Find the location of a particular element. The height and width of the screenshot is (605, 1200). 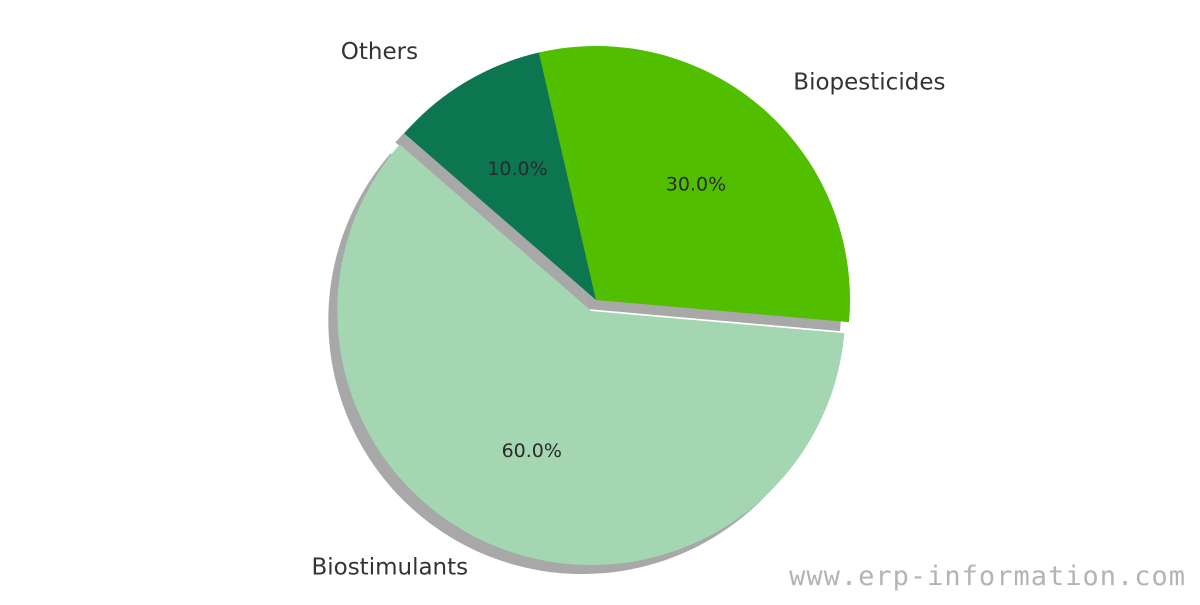

slice-percent-others: 10.0% is located at coordinates (517, 169).